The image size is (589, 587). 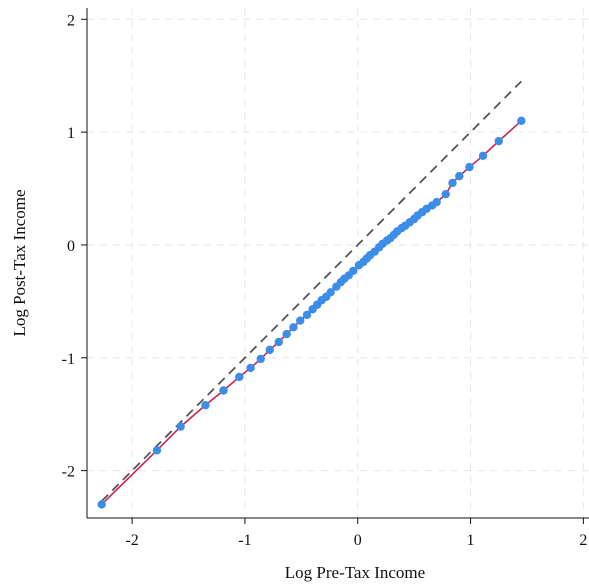 I want to click on y-axis-title: Log Post-Tax Income, so click(x=19, y=262).